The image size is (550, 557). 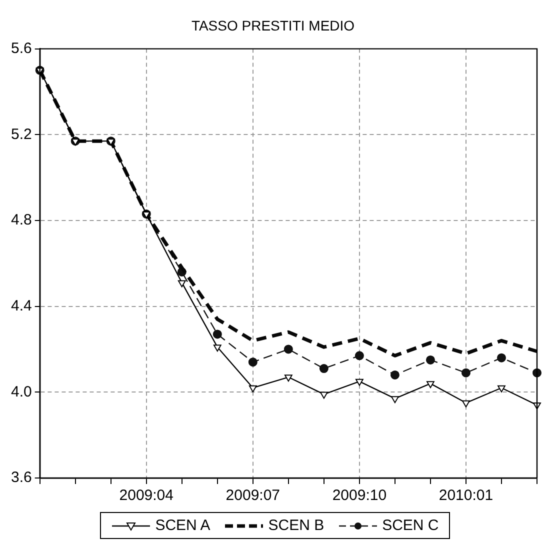 What do you see at coordinates (21, 48) in the screenshot?
I see `y-tick-label: 5.6` at bounding box center [21, 48].